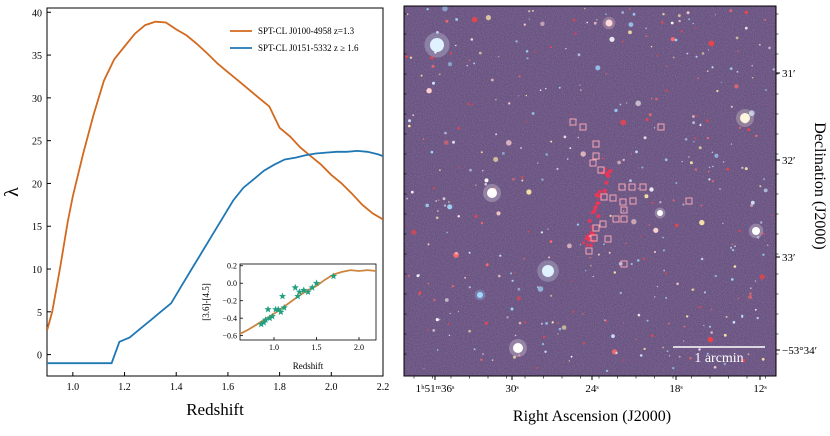  Describe the element at coordinates (37, 184) in the screenshot. I see `main-y-tick-label: 20` at that location.